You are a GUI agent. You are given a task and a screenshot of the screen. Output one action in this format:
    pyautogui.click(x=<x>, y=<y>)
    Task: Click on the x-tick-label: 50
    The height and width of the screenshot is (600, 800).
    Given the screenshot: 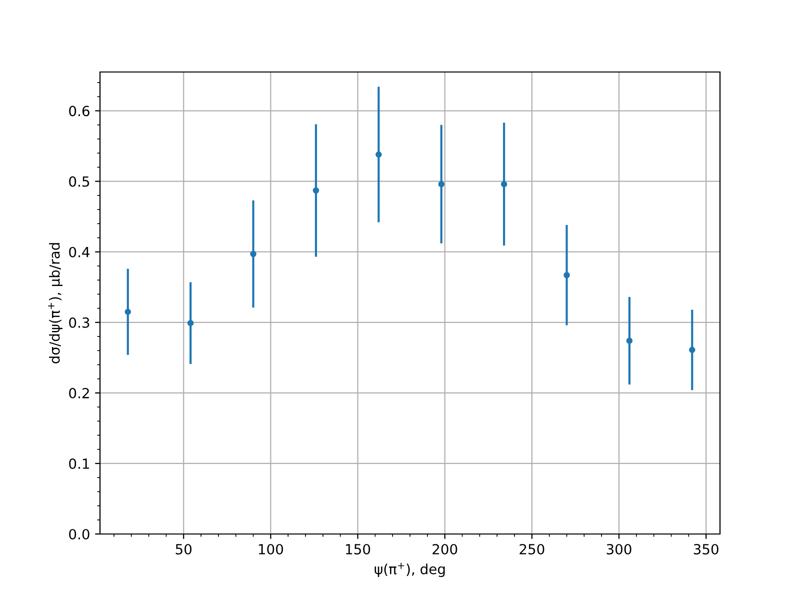 What is the action you would take?
    pyautogui.click(x=184, y=549)
    